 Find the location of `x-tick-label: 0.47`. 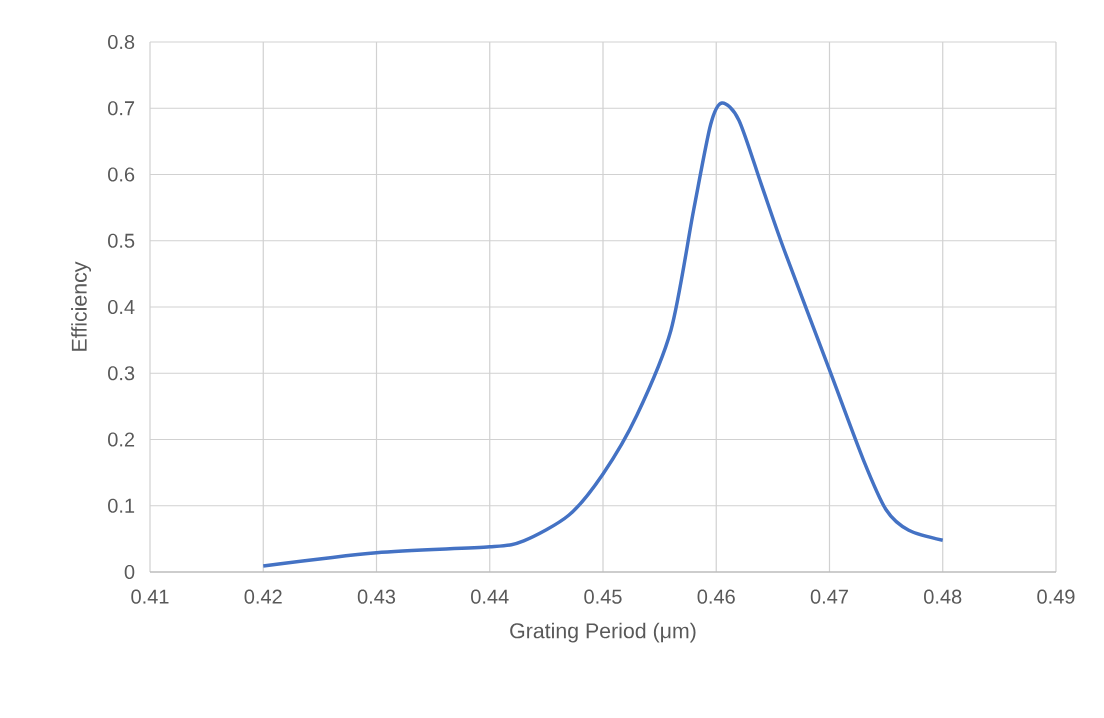

x-tick-label: 0.47 is located at coordinates (829, 596).